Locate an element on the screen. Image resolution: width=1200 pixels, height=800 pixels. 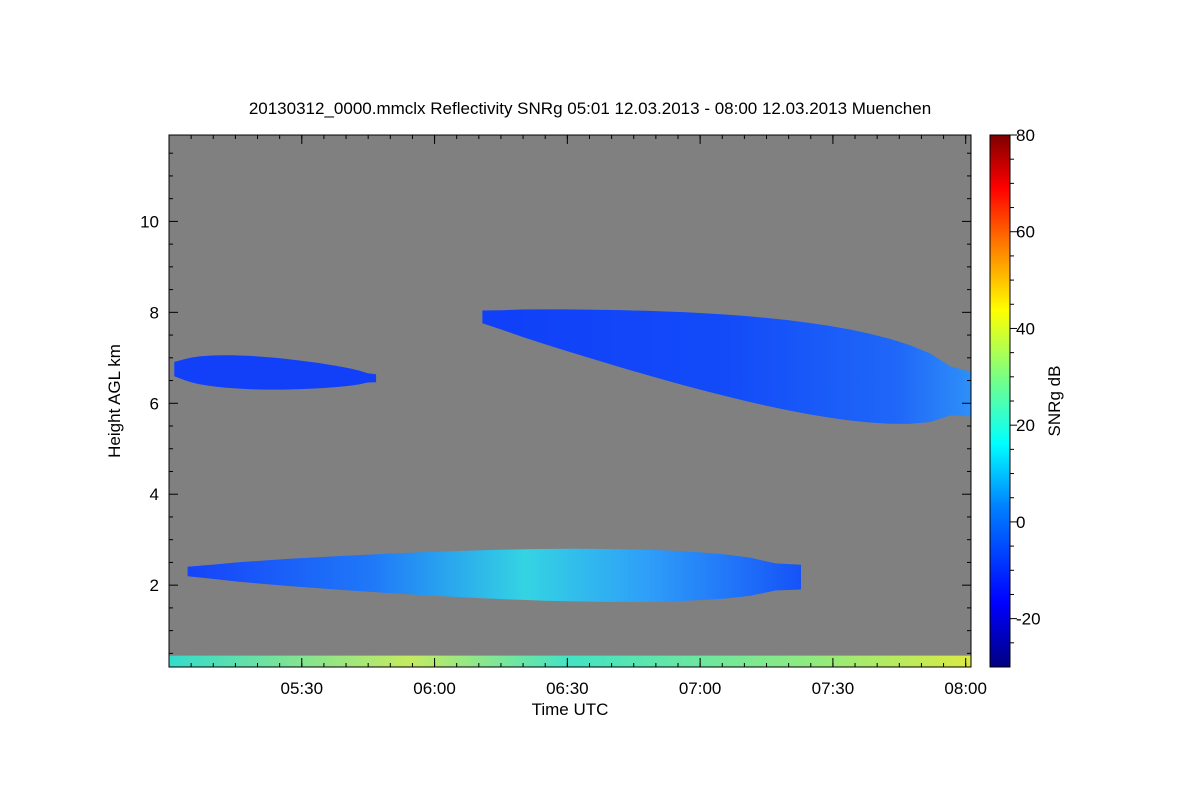
colorbar-tick-label: 80 is located at coordinates (1025, 135).